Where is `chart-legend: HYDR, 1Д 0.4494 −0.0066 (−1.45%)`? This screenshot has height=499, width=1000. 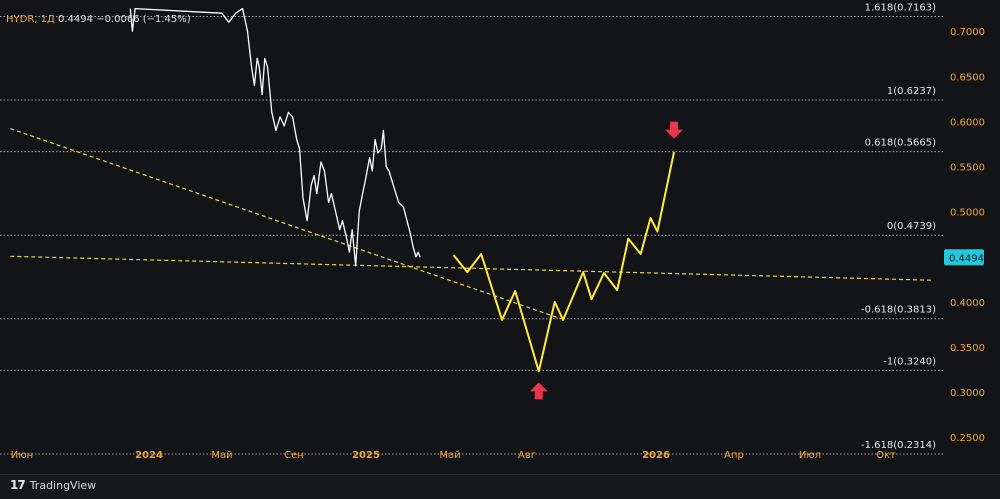 chart-legend: HYDR, 1Д 0.4494 −0.0066 (−1.45%) is located at coordinates (98, 19).